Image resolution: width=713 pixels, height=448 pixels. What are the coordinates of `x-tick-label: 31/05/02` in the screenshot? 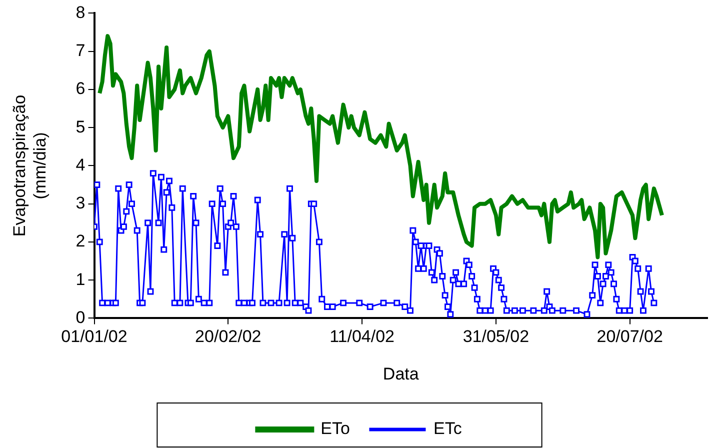 It's located at (496, 336).